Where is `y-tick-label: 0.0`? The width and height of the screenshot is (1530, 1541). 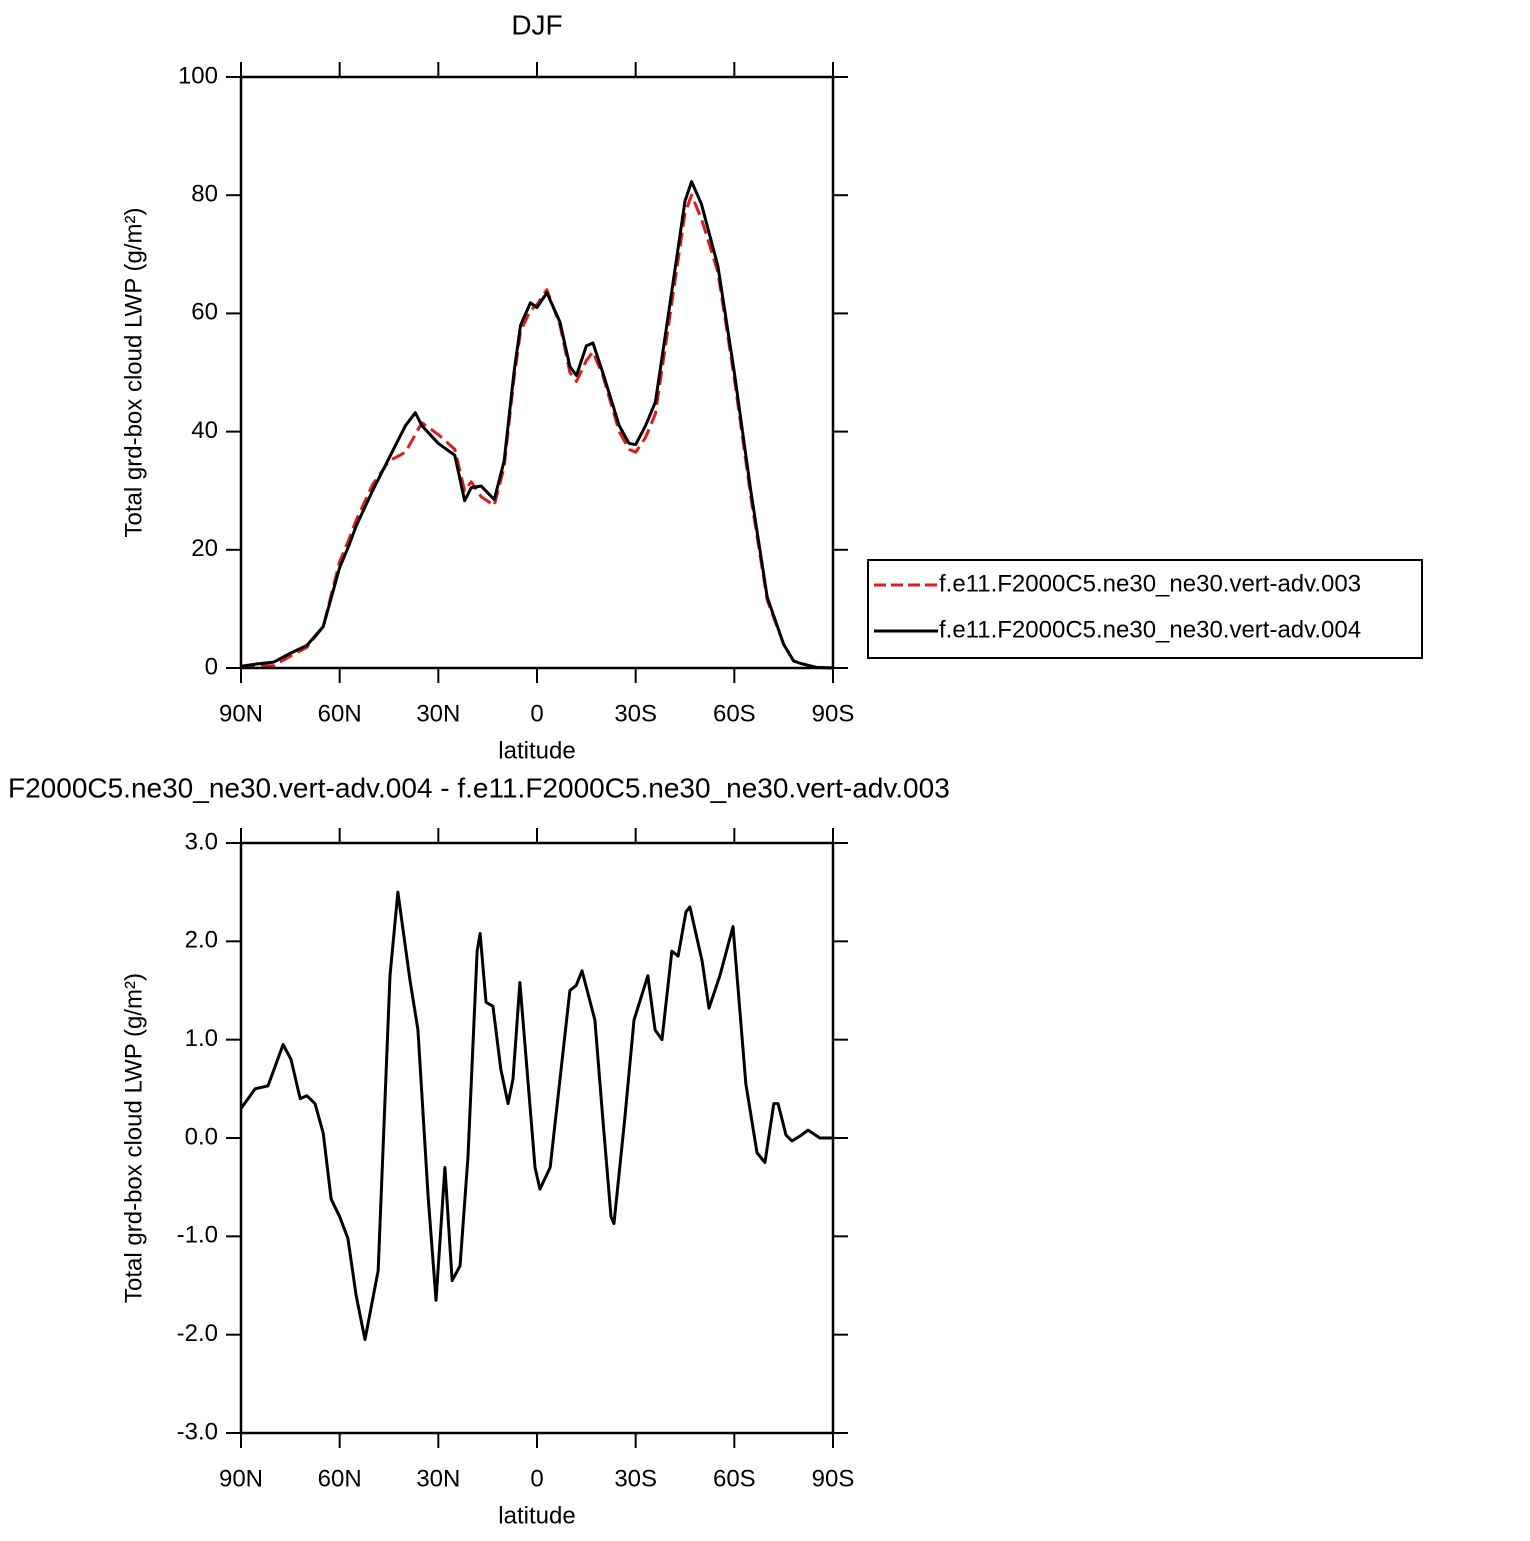
y-tick-label: 0.0 is located at coordinates (201, 1136).